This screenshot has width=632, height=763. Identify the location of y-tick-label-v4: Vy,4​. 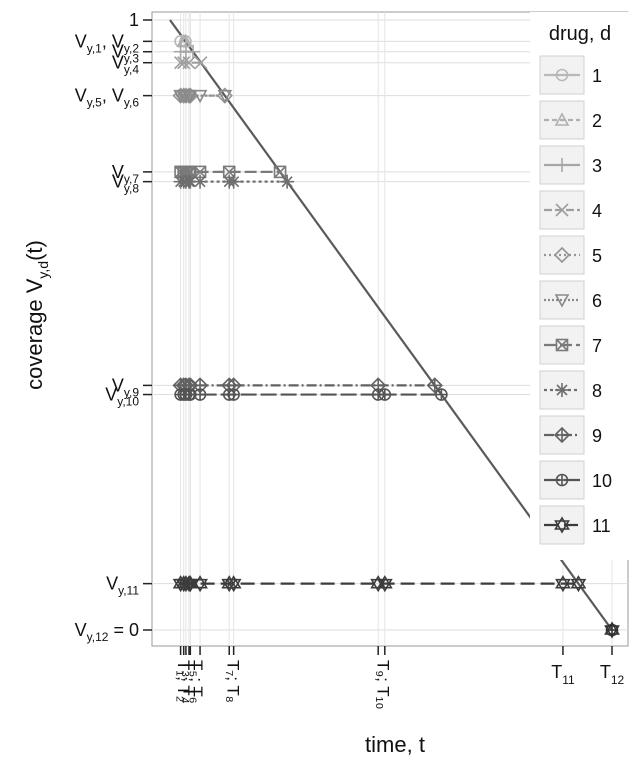
(125, 65).